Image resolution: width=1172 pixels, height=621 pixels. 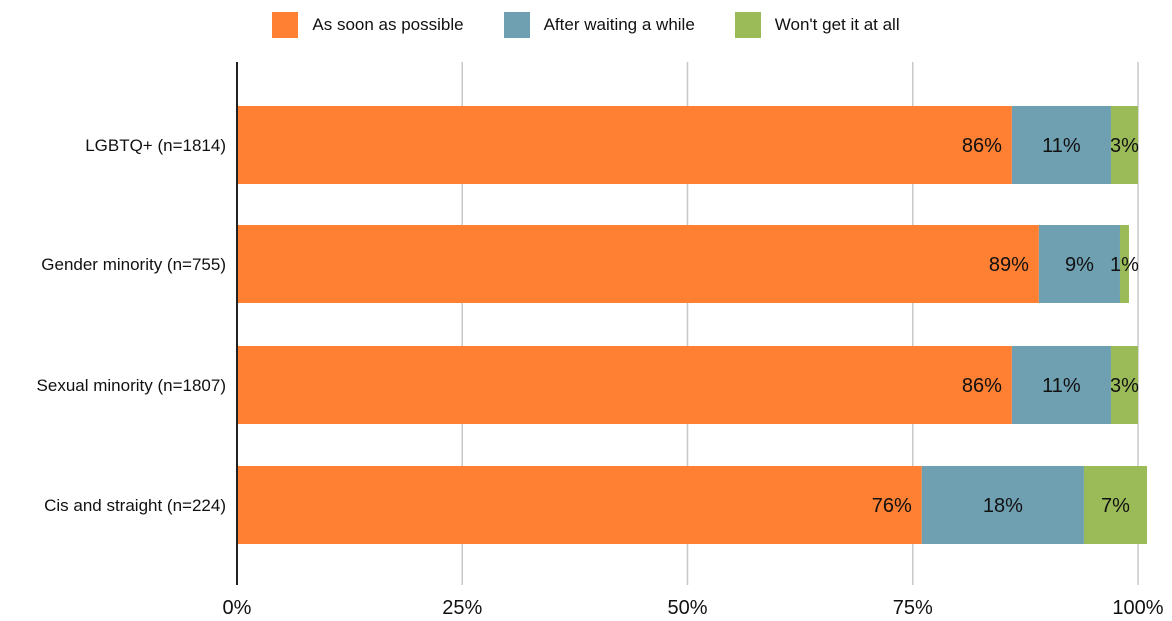 What do you see at coordinates (687, 608) in the screenshot?
I see `x-tick-label-50: 50%` at bounding box center [687, 608].